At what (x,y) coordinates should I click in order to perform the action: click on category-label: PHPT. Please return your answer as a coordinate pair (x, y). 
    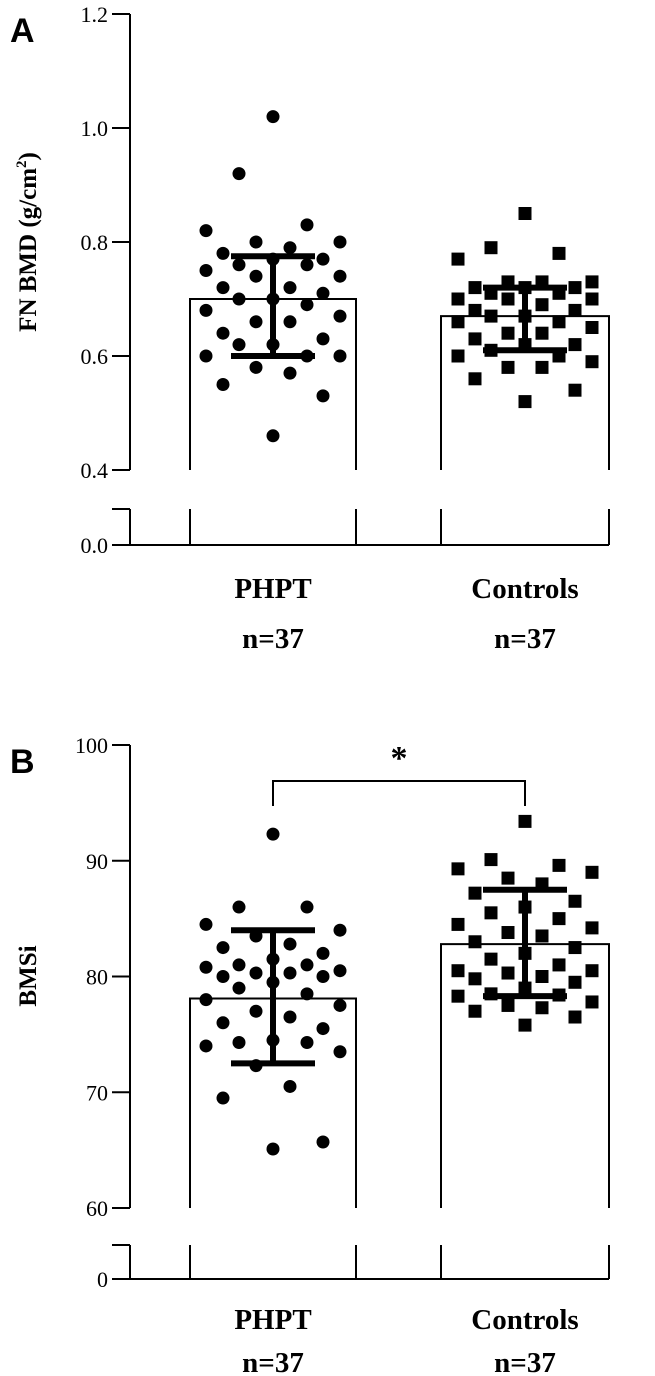
    Looking at the image, I should click on (272, 589).